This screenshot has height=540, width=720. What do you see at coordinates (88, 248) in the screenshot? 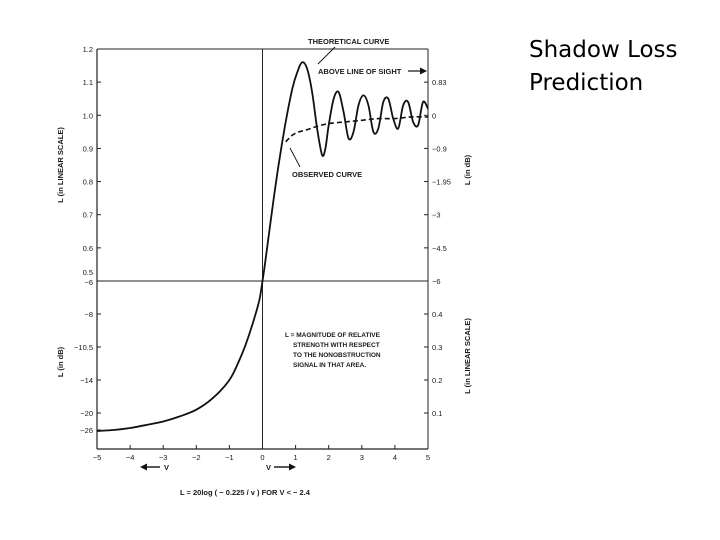
I see `left-upper-tick-label: 0.6` at bounding box center [88, 248].